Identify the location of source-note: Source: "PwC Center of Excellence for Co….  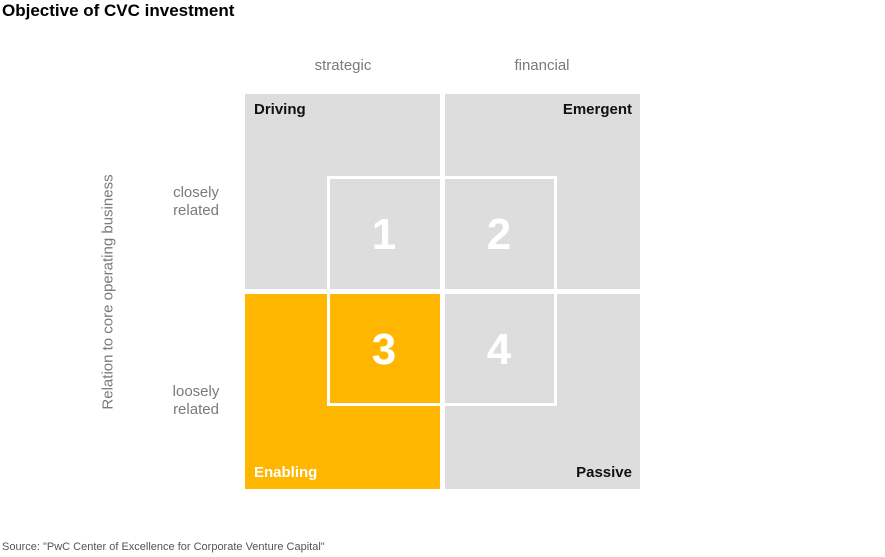
(163, 547).